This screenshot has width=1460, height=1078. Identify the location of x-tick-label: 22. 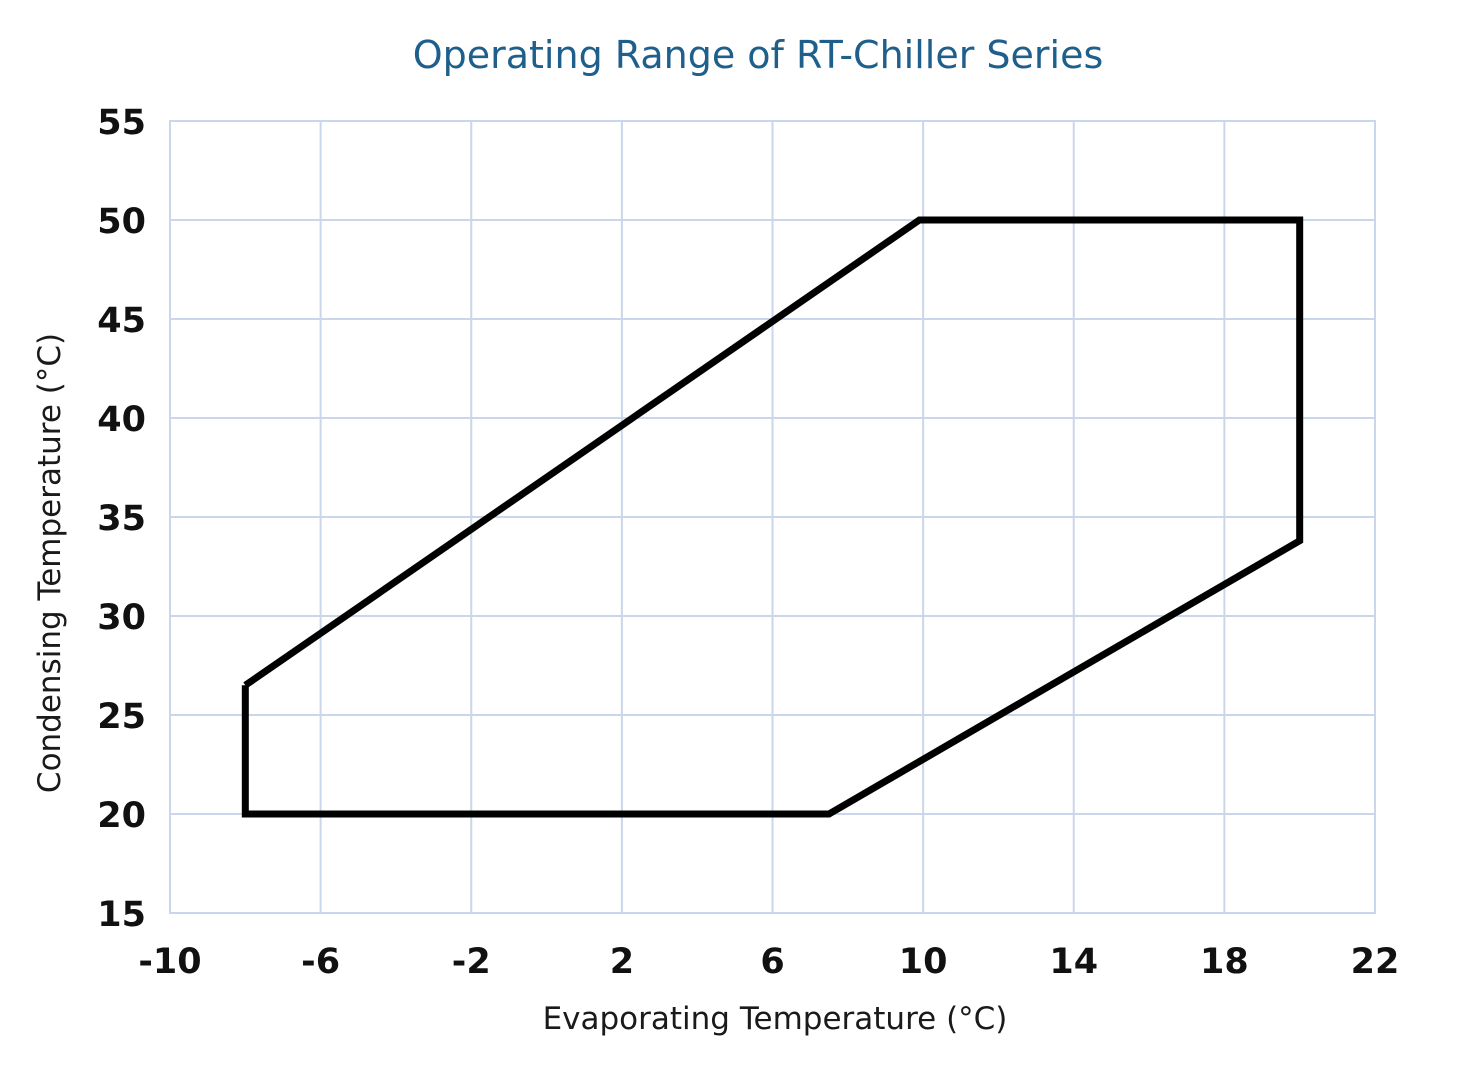
(1375, 962).